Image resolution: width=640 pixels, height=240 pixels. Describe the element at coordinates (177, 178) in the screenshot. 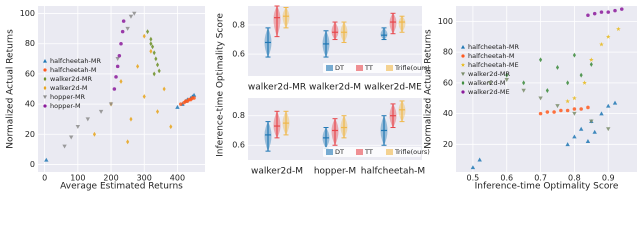

I see `x-tick-label: 400` at that location.